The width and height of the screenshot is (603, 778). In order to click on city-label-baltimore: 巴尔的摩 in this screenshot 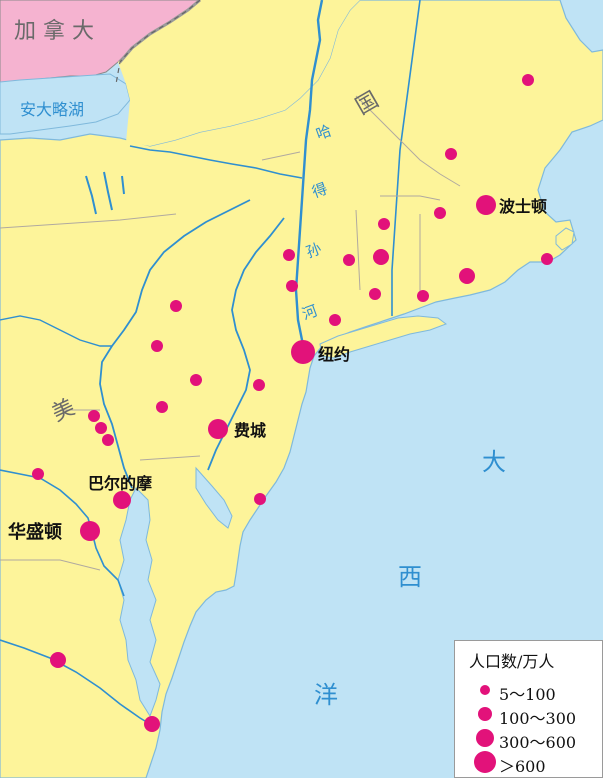, I will do `click(120, 483)`.